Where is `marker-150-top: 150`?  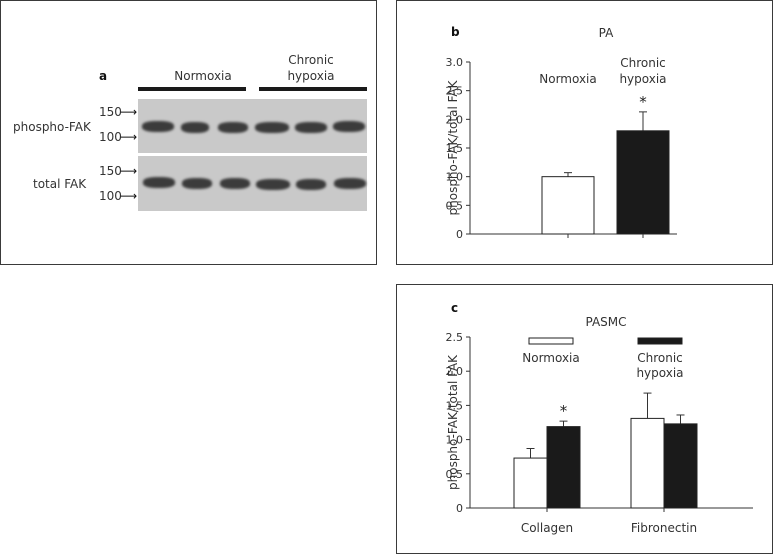 marker-150-top: 150 is located at coordinates (110, 112).